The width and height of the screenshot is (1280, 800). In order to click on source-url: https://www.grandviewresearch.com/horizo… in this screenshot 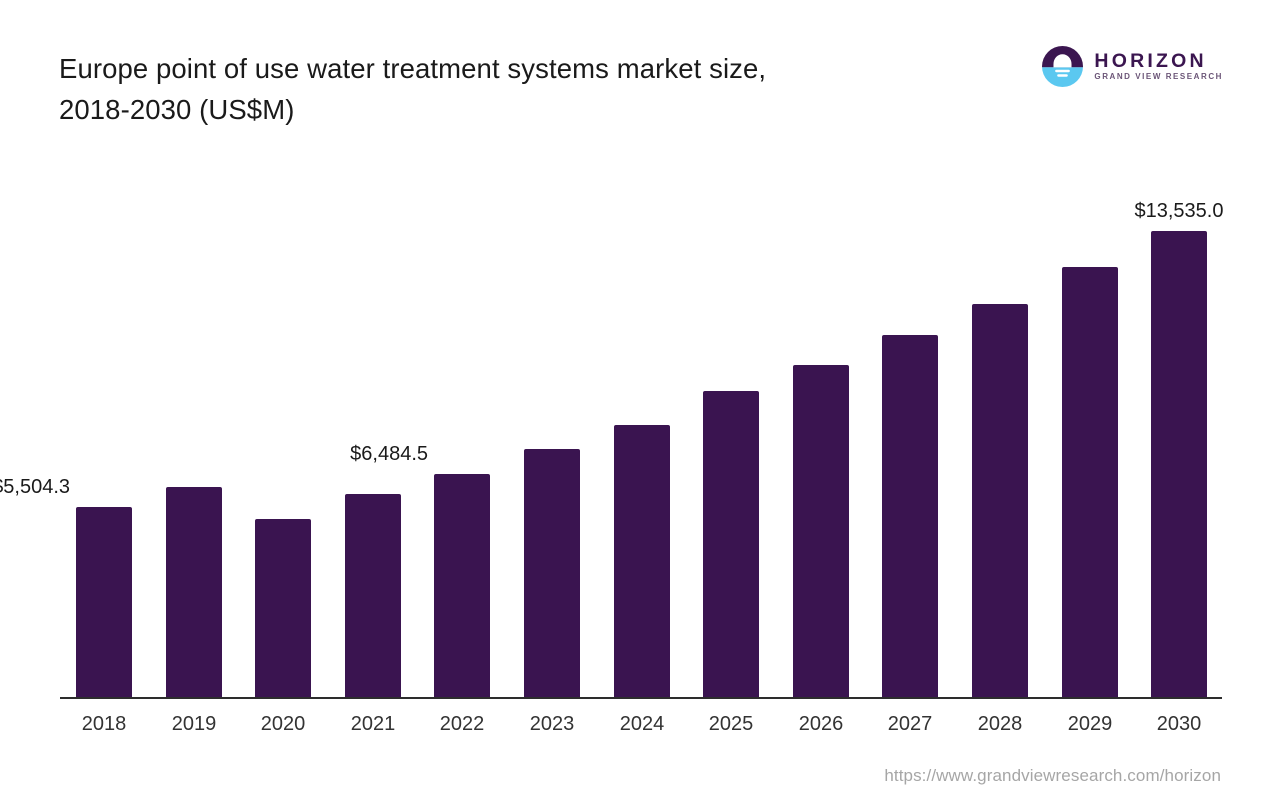, I will do `click(1052, 775)`.